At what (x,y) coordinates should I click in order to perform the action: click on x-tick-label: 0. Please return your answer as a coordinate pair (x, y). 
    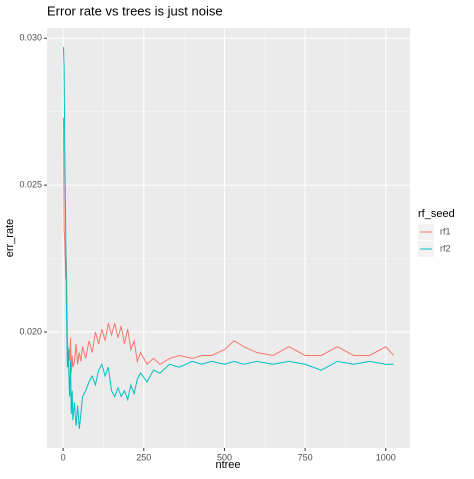
    Looking at the image, I should click on (63, 457).